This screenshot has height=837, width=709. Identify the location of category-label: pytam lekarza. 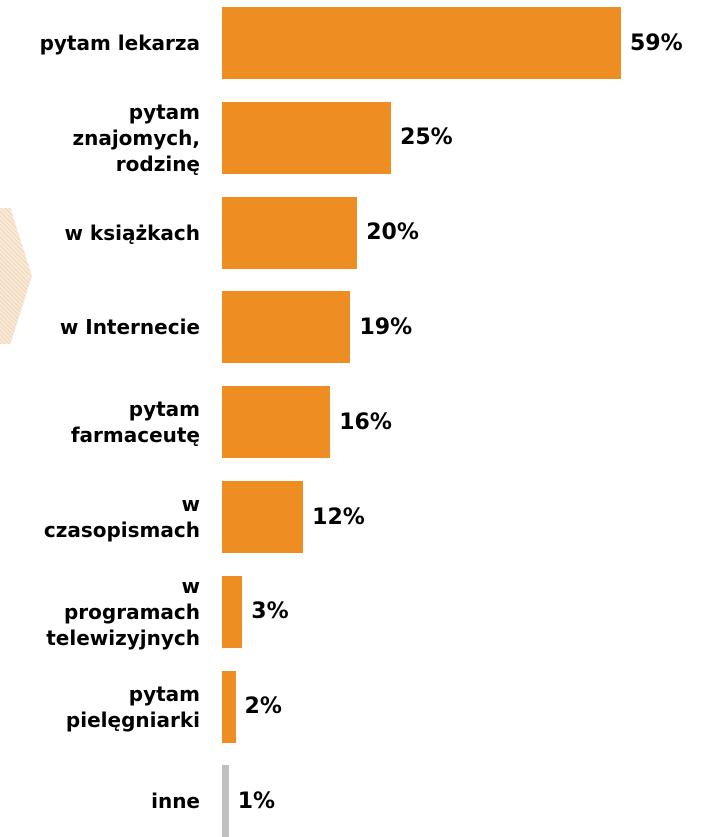
(119, 43).